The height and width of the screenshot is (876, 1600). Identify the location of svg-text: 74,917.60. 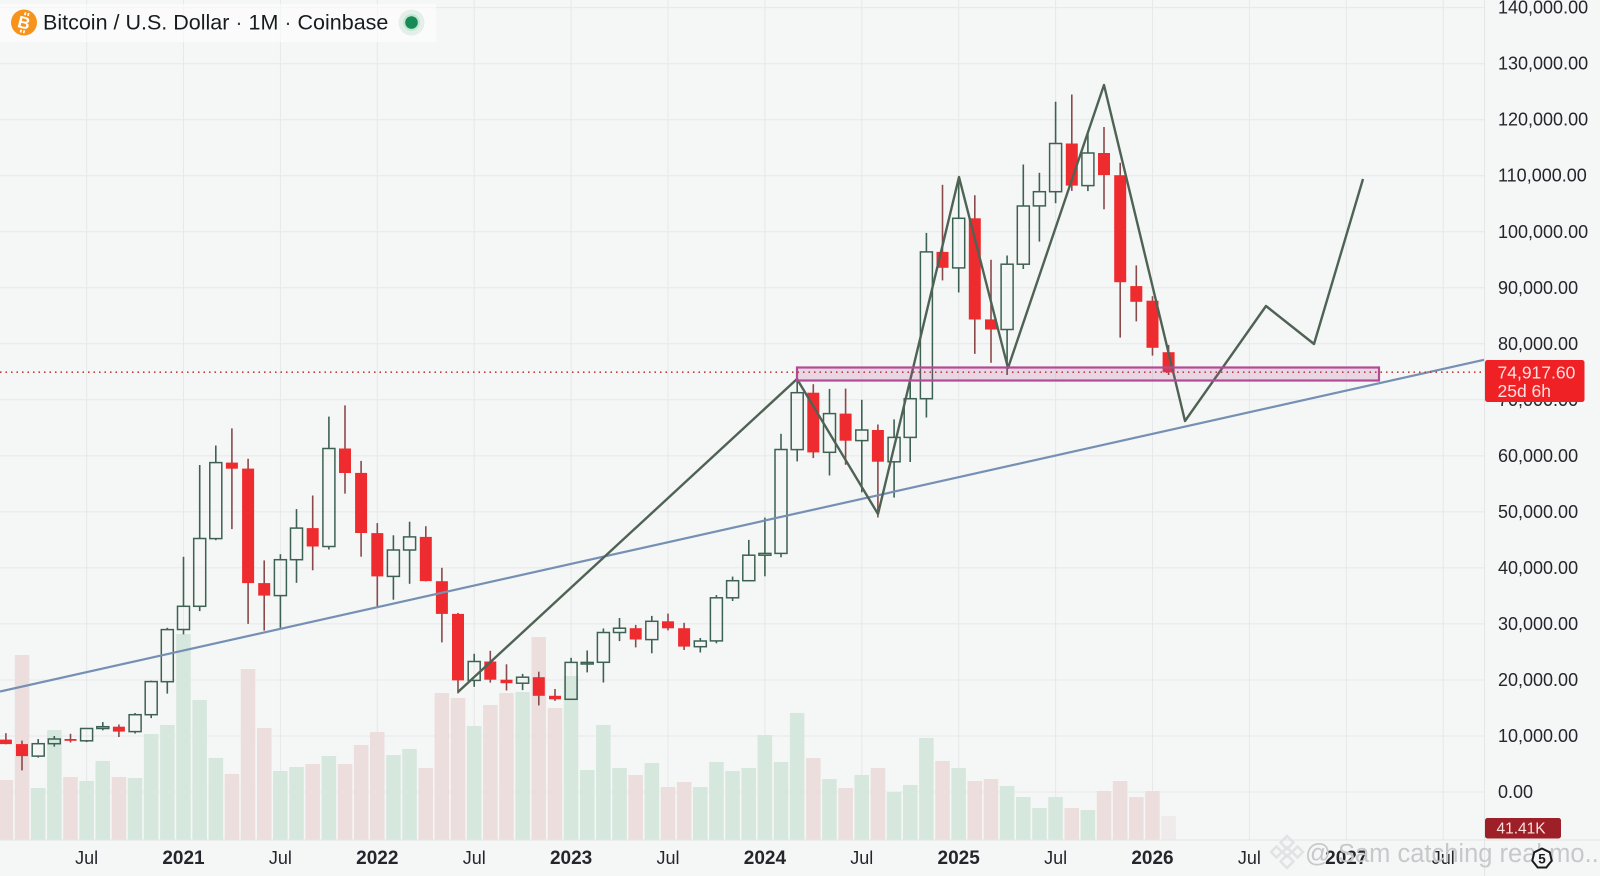
(1537, 373).